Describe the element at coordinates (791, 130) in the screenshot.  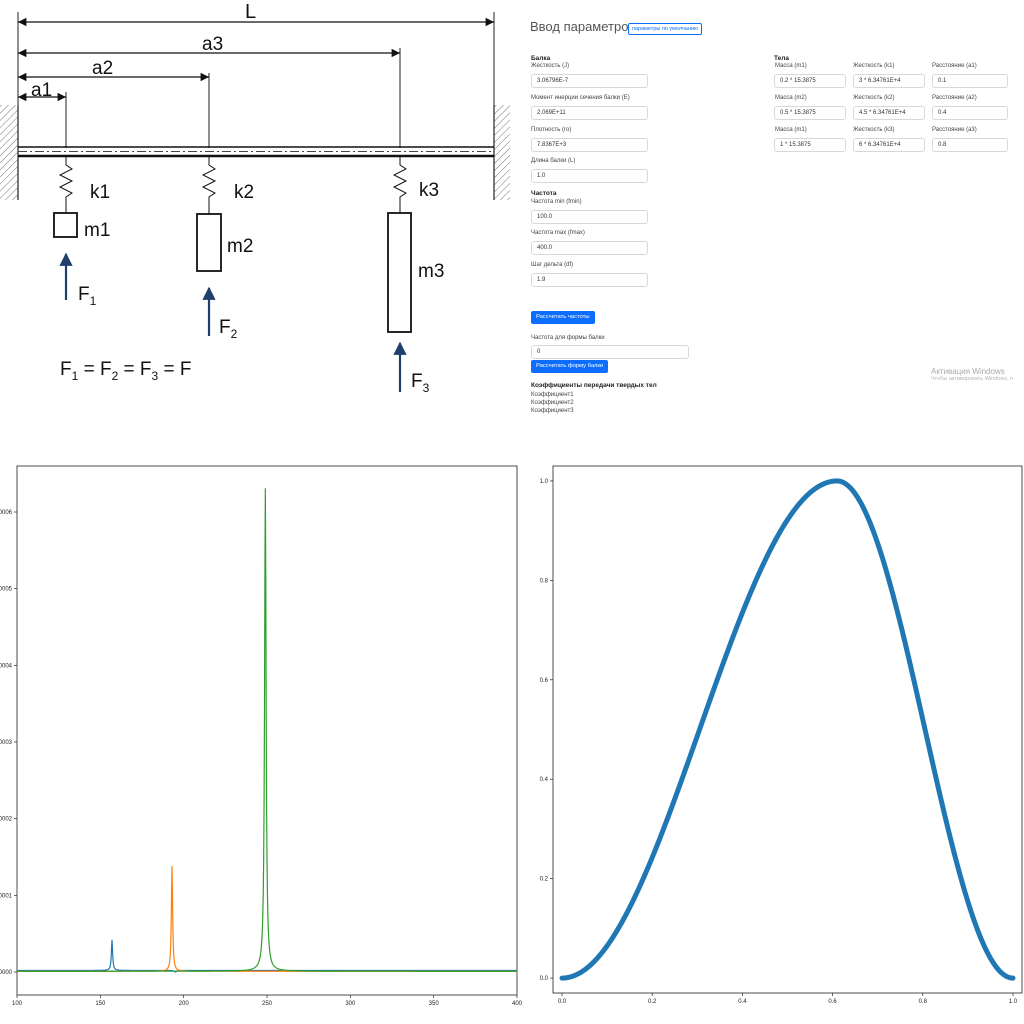
I see `mass-m3-label: Масса (m1)` at that location.